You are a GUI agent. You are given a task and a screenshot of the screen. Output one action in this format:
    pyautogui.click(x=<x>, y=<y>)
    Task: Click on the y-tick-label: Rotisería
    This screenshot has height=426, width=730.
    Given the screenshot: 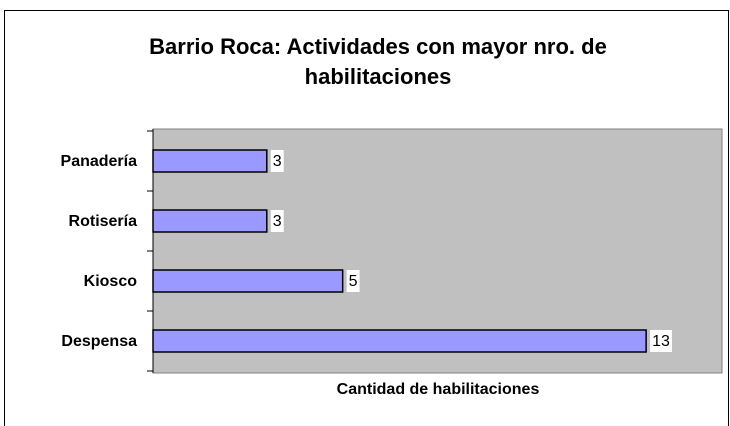 What is the action you would take?
    pyautogui.click(x=103, y=221)
    